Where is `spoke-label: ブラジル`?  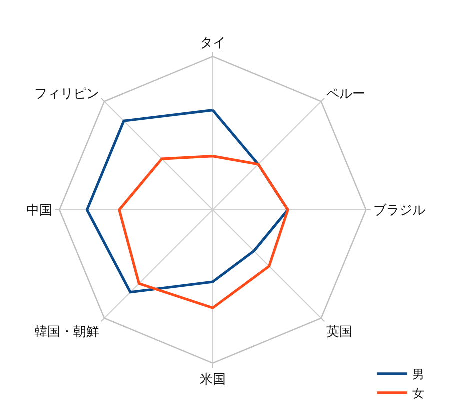 spoke-label: ブラジル is located at coordinates (399, 211).